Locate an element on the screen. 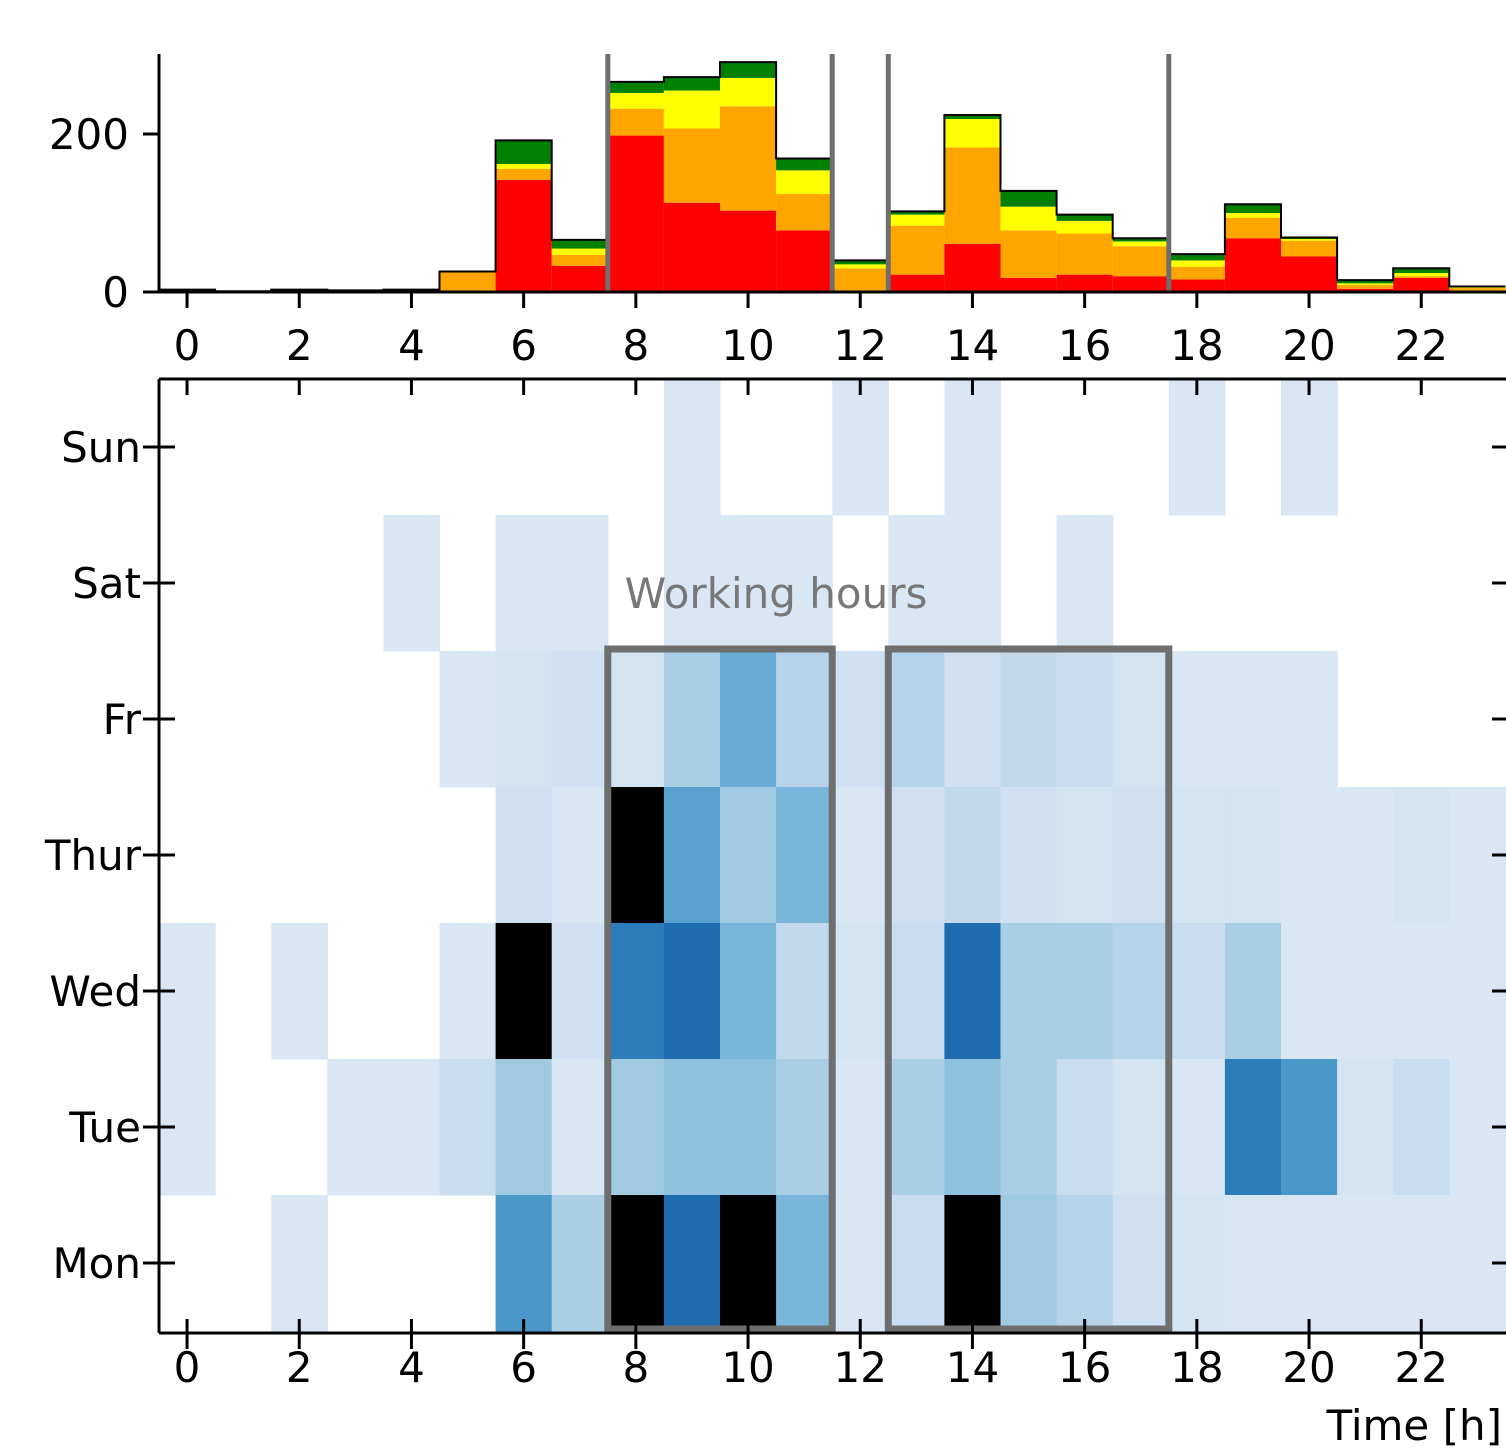 This screenshot has width=1506, height=1448. hist-x-tick-label: 4 is located at coordinates (411, 345).